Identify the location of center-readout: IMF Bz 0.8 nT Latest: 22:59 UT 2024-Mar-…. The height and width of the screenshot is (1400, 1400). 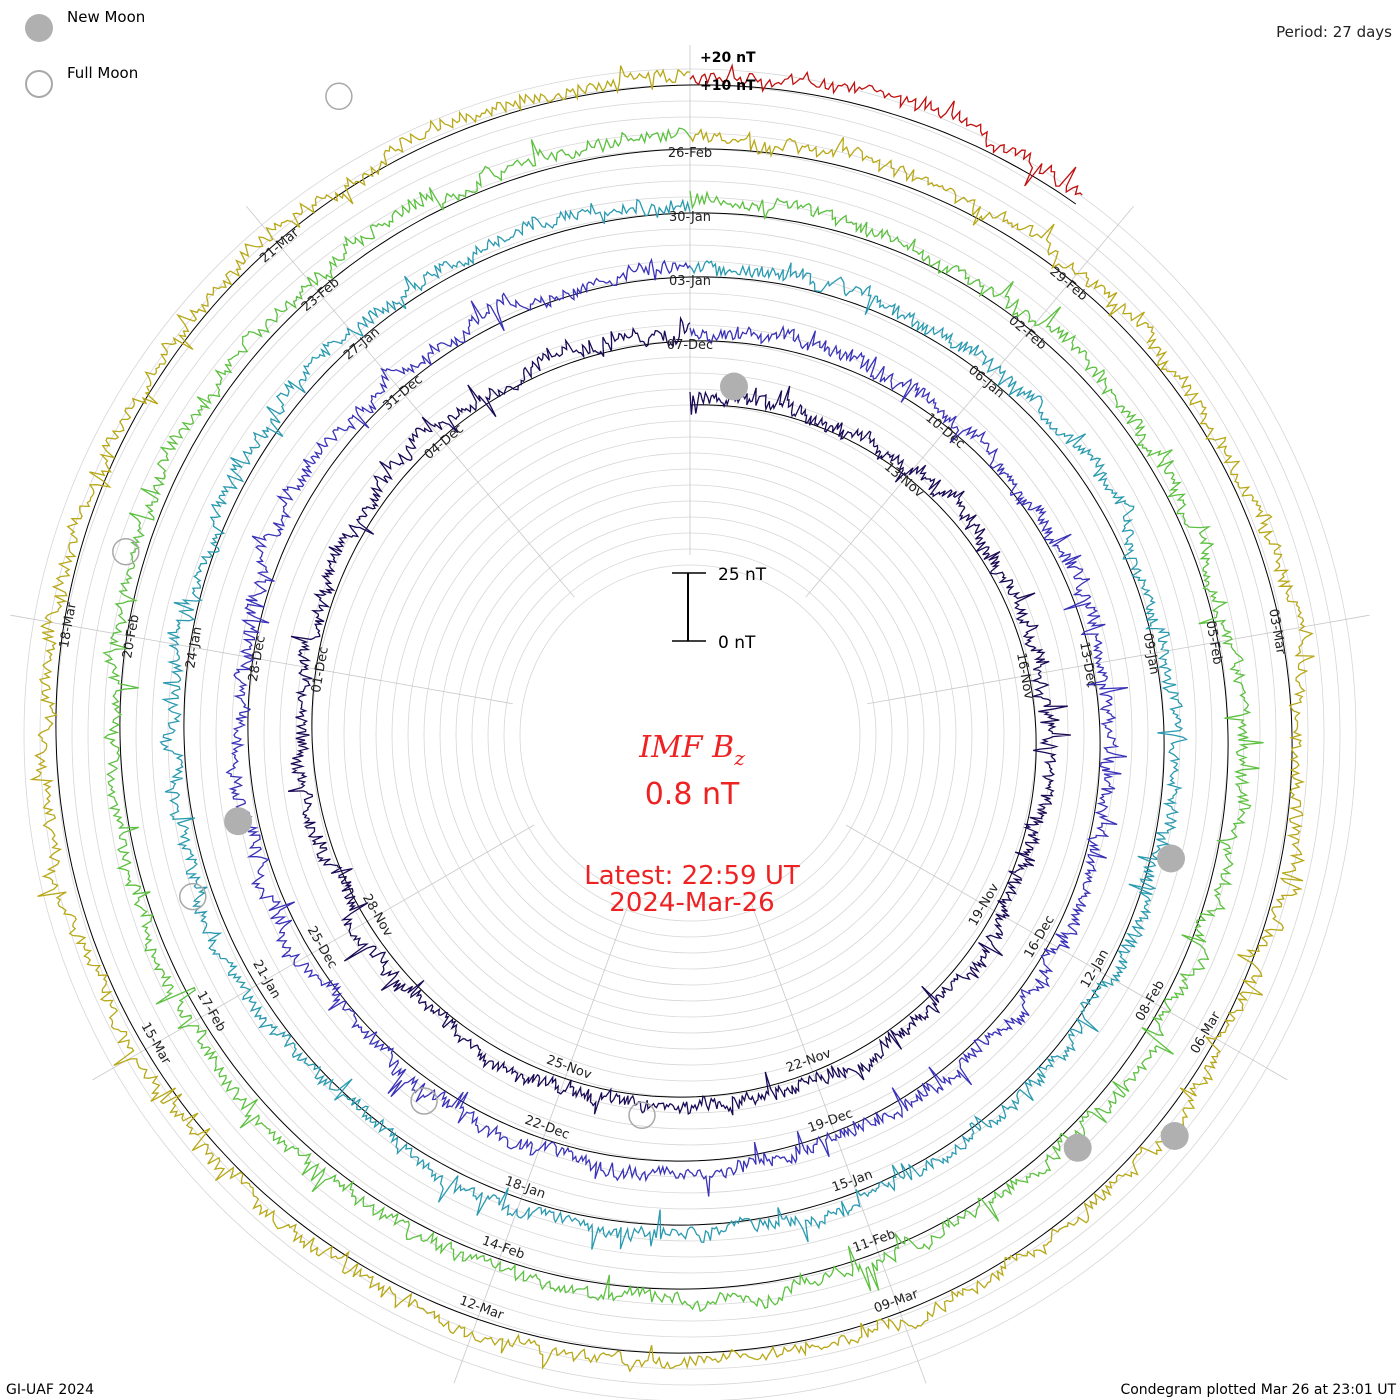
(692, 824).